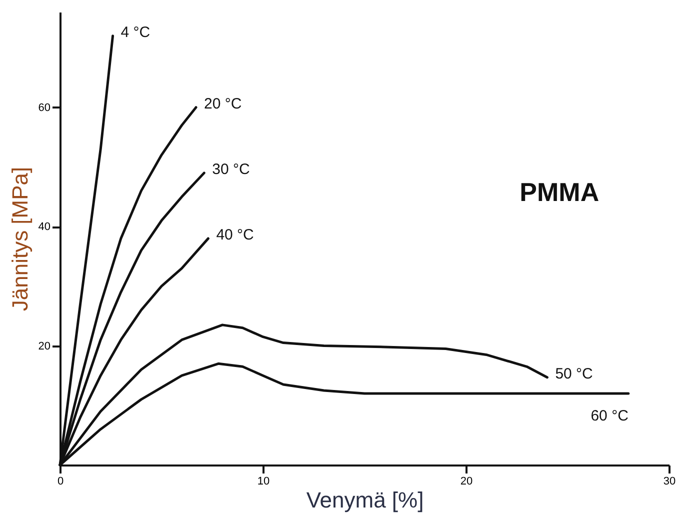 This screenshot has width=692, height=515. Describe the element at coordinates (263, 482) in the screenshot. I see `x-tick-label: 10` at that location.